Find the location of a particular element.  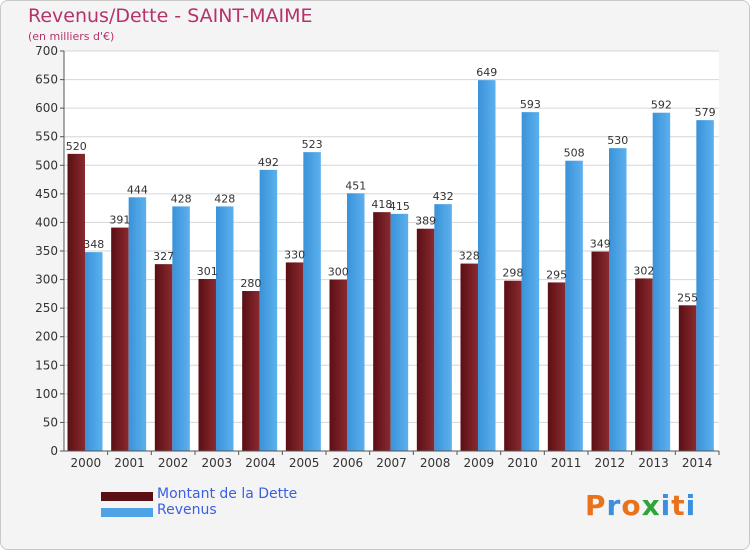

value-label: 330 is located at coordinates (294, 254).